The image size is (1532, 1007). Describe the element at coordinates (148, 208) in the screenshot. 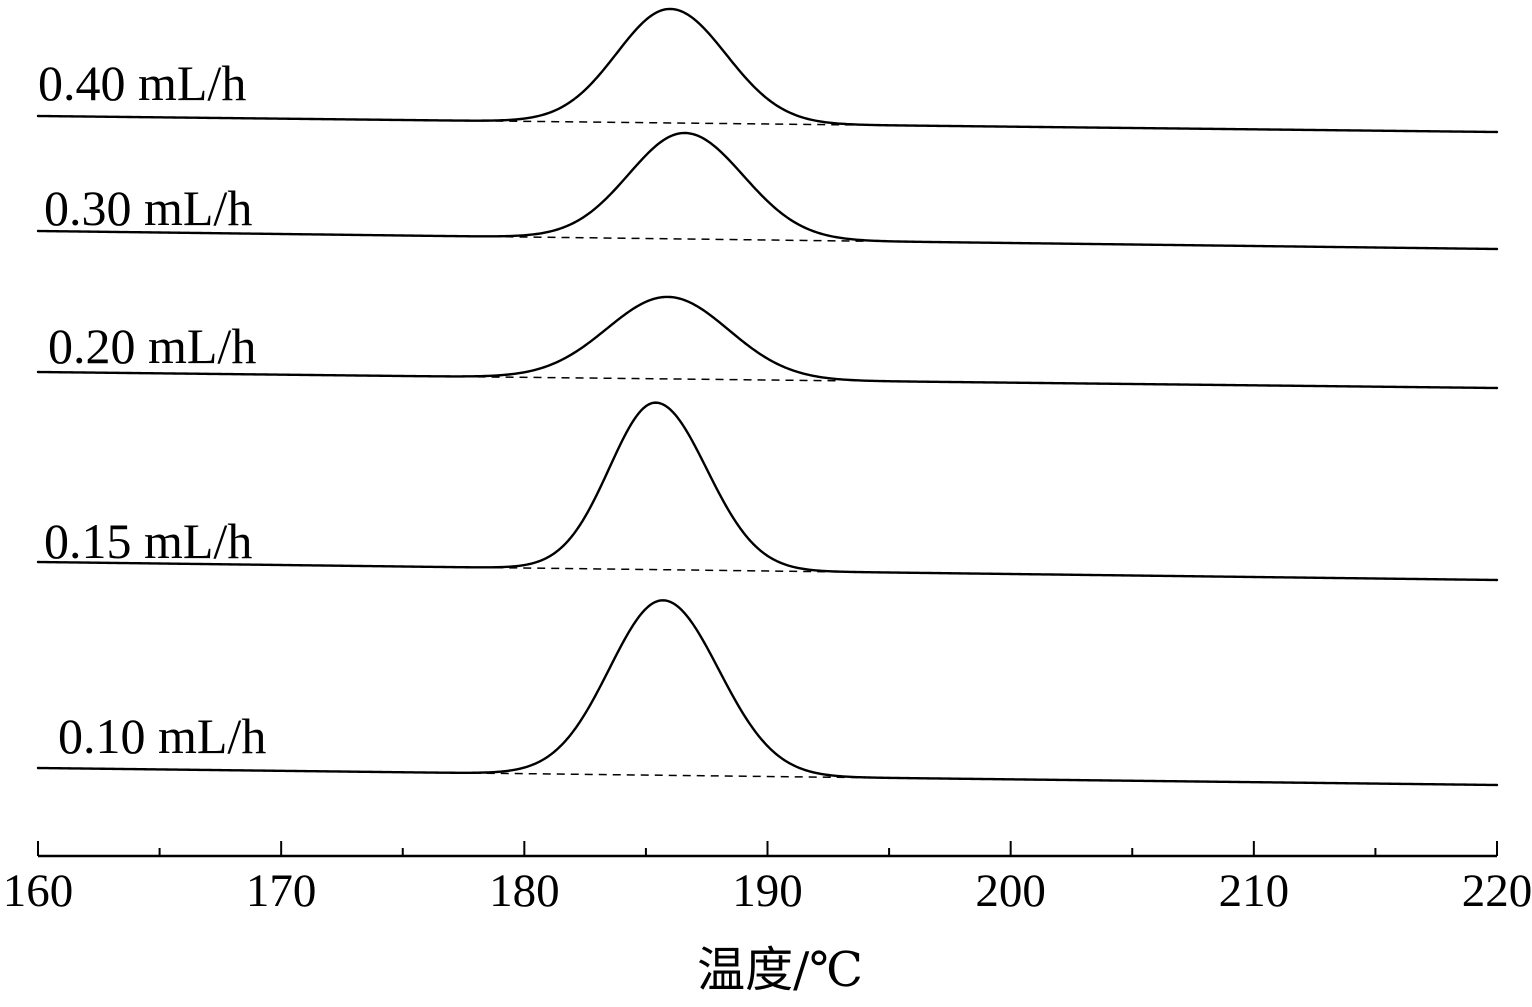

I see `series-label: 0.30 mL/h` at that location.